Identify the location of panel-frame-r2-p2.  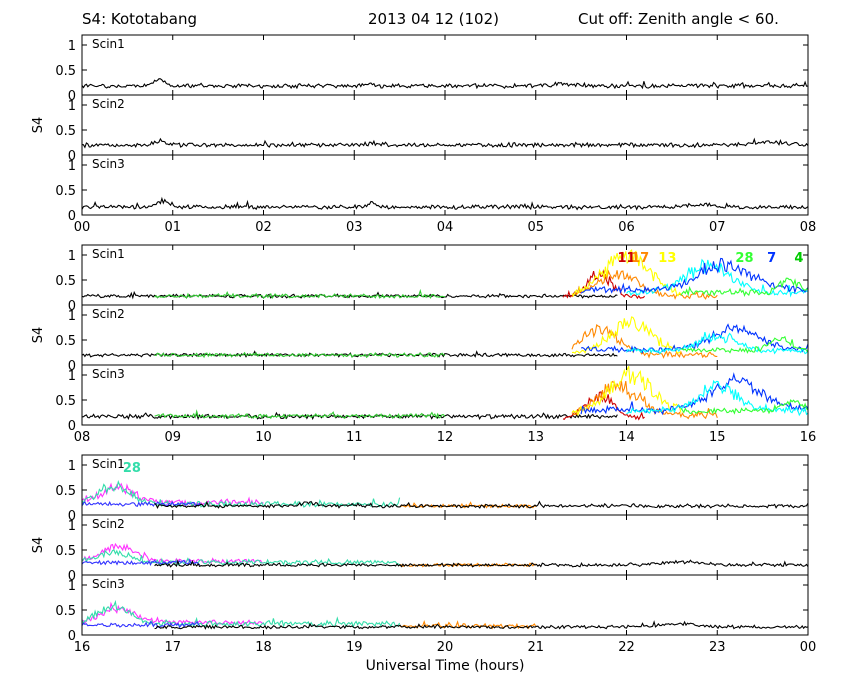
(445, 335).